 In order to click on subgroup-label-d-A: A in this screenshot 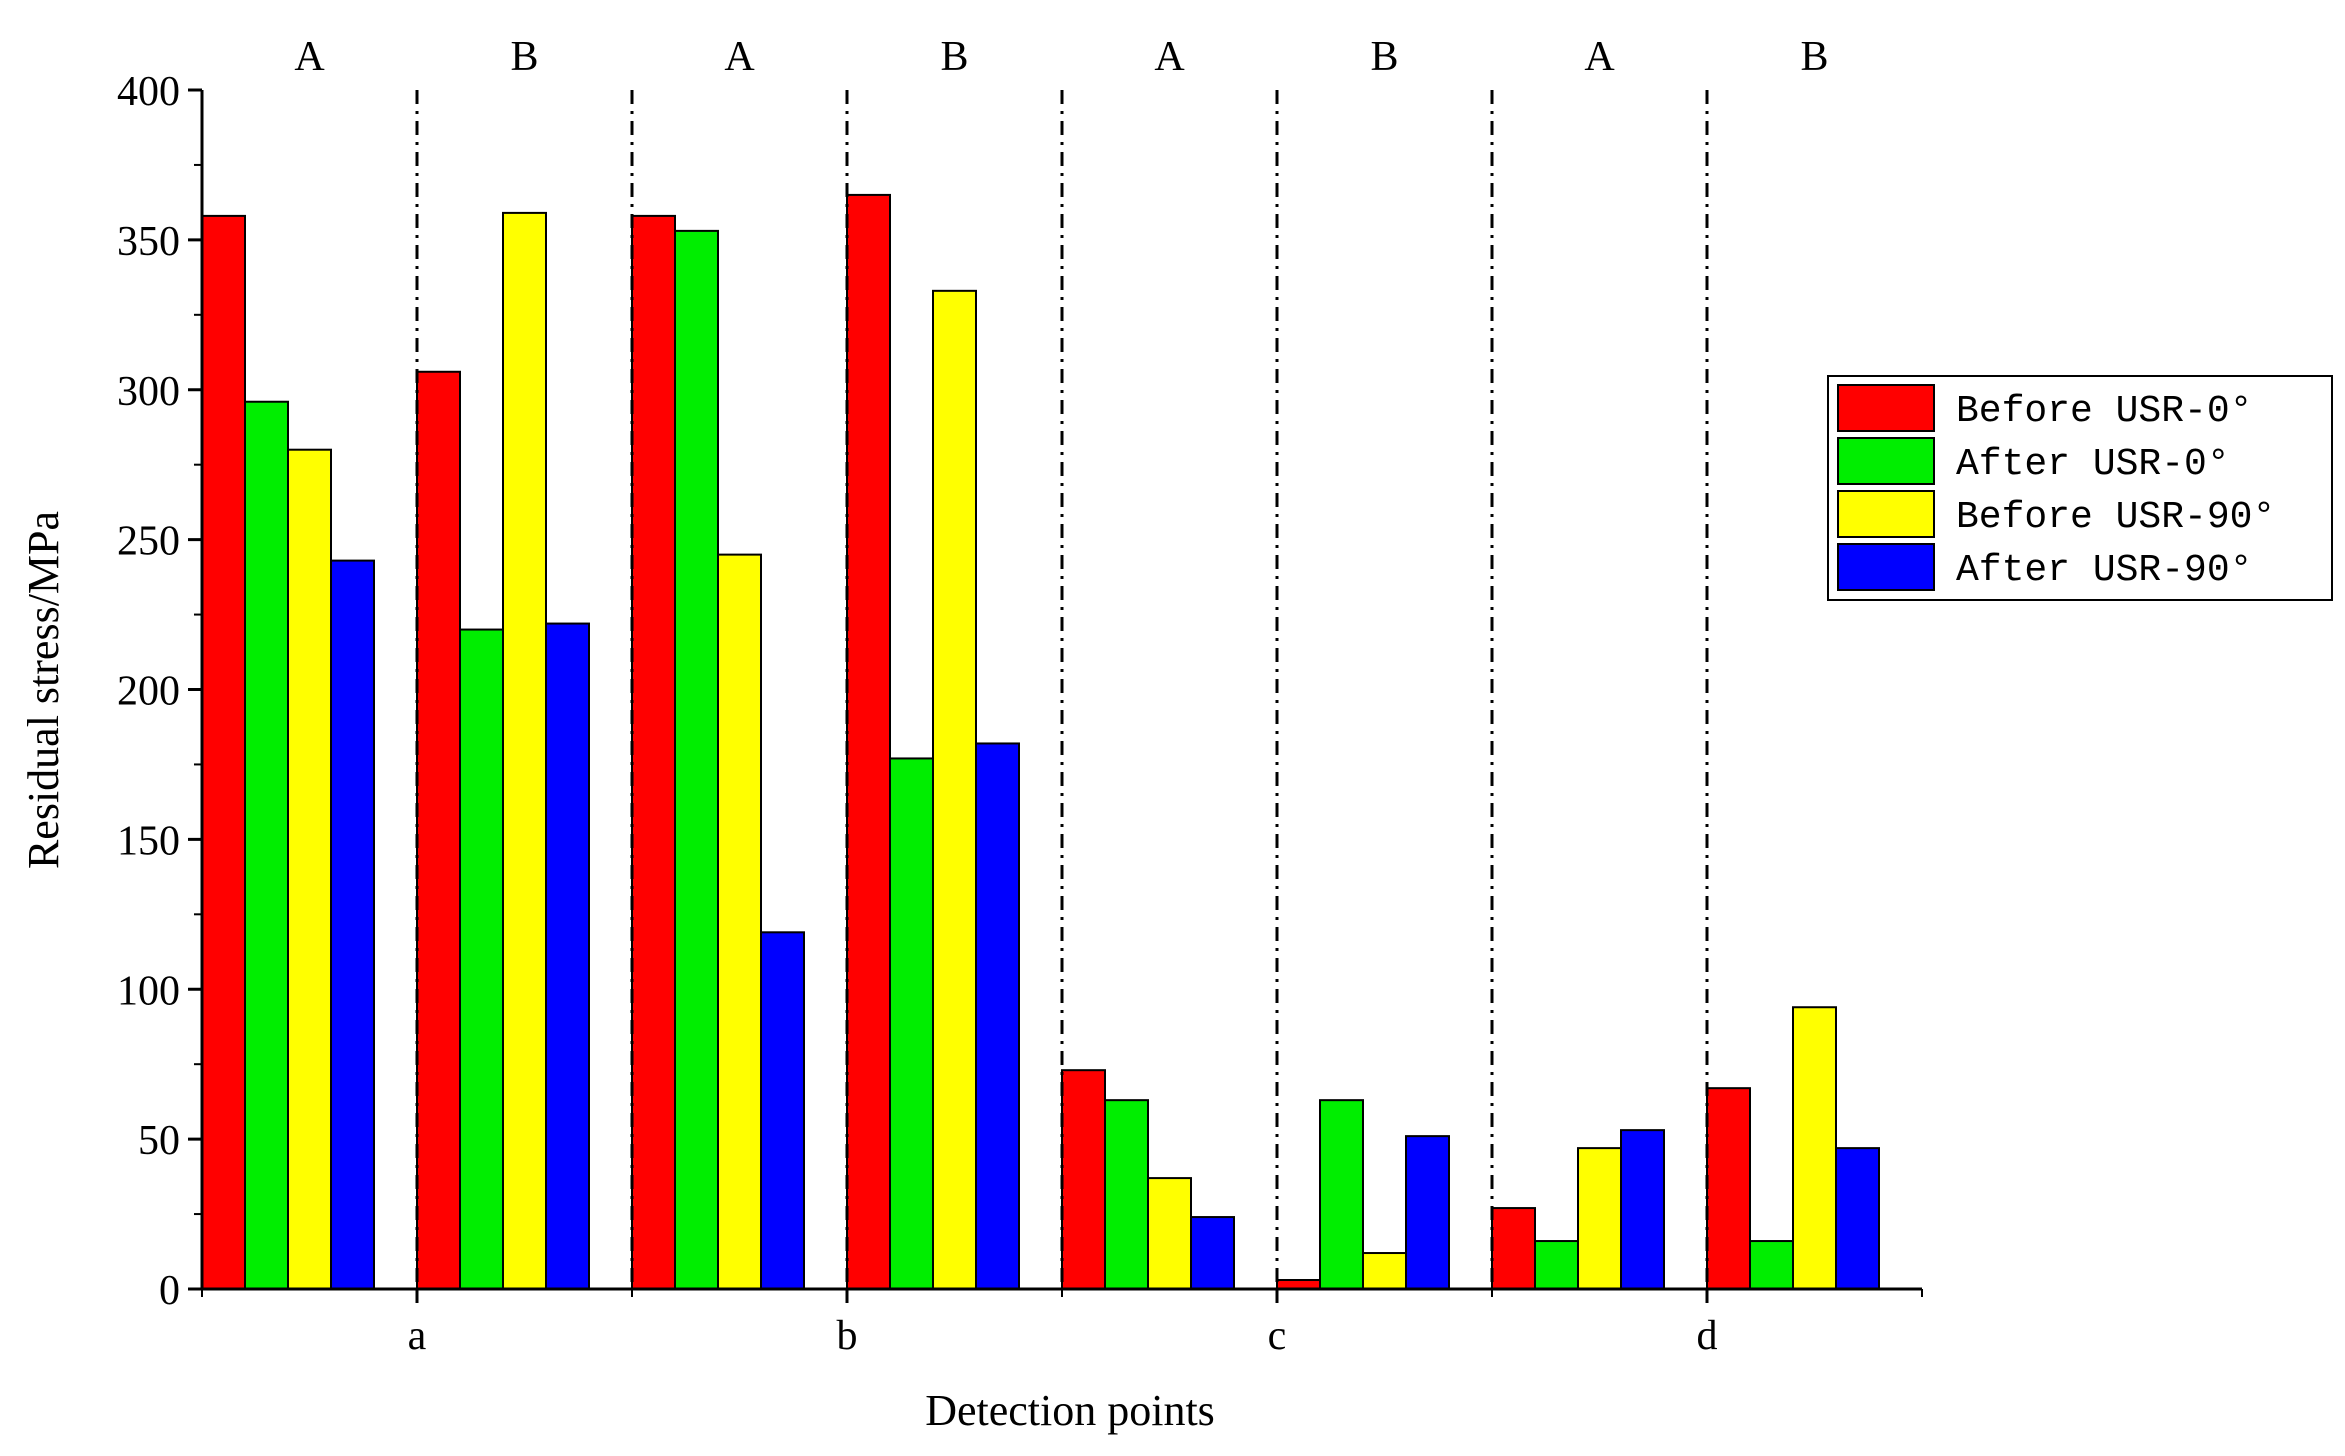, I will do `click(1599, 57)`.